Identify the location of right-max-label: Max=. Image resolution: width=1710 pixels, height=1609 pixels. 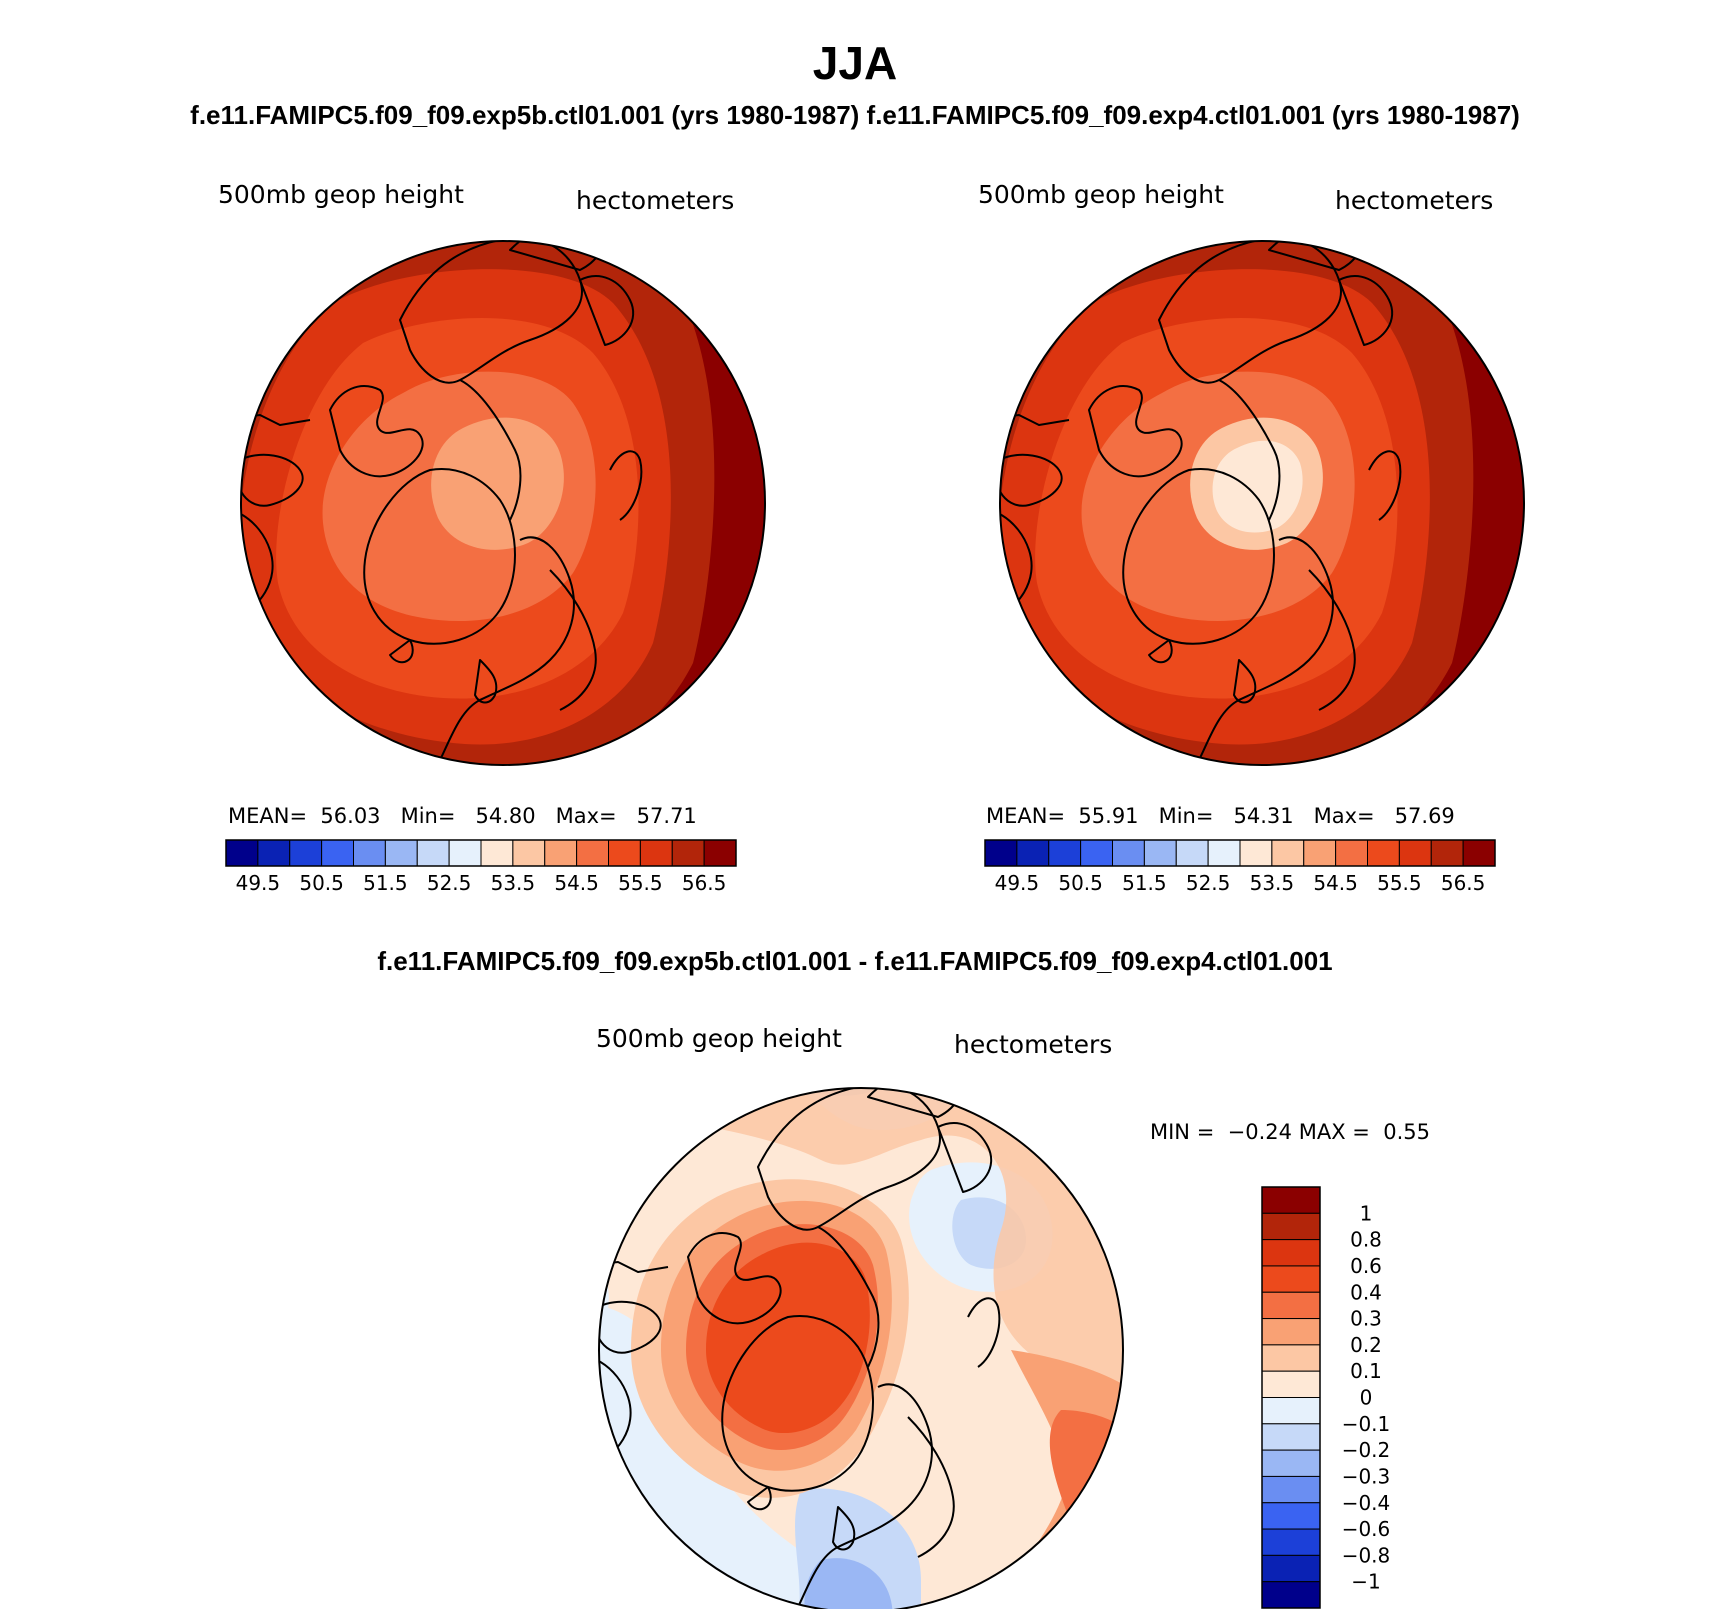
(1344, 816).